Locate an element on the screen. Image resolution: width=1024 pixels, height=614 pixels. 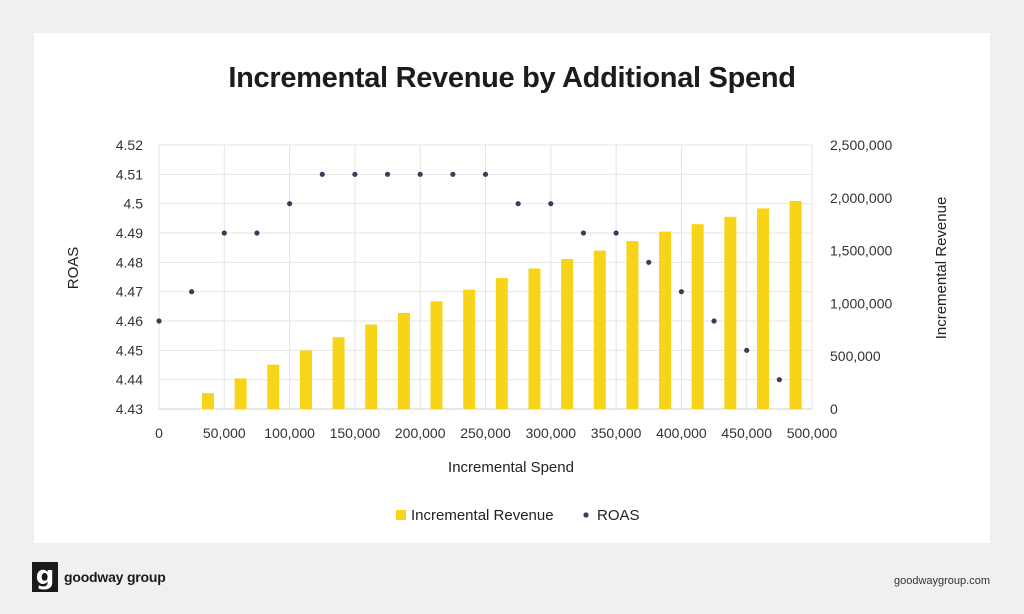
footer-logo: g goodway group is located at coordinates (99, 577).